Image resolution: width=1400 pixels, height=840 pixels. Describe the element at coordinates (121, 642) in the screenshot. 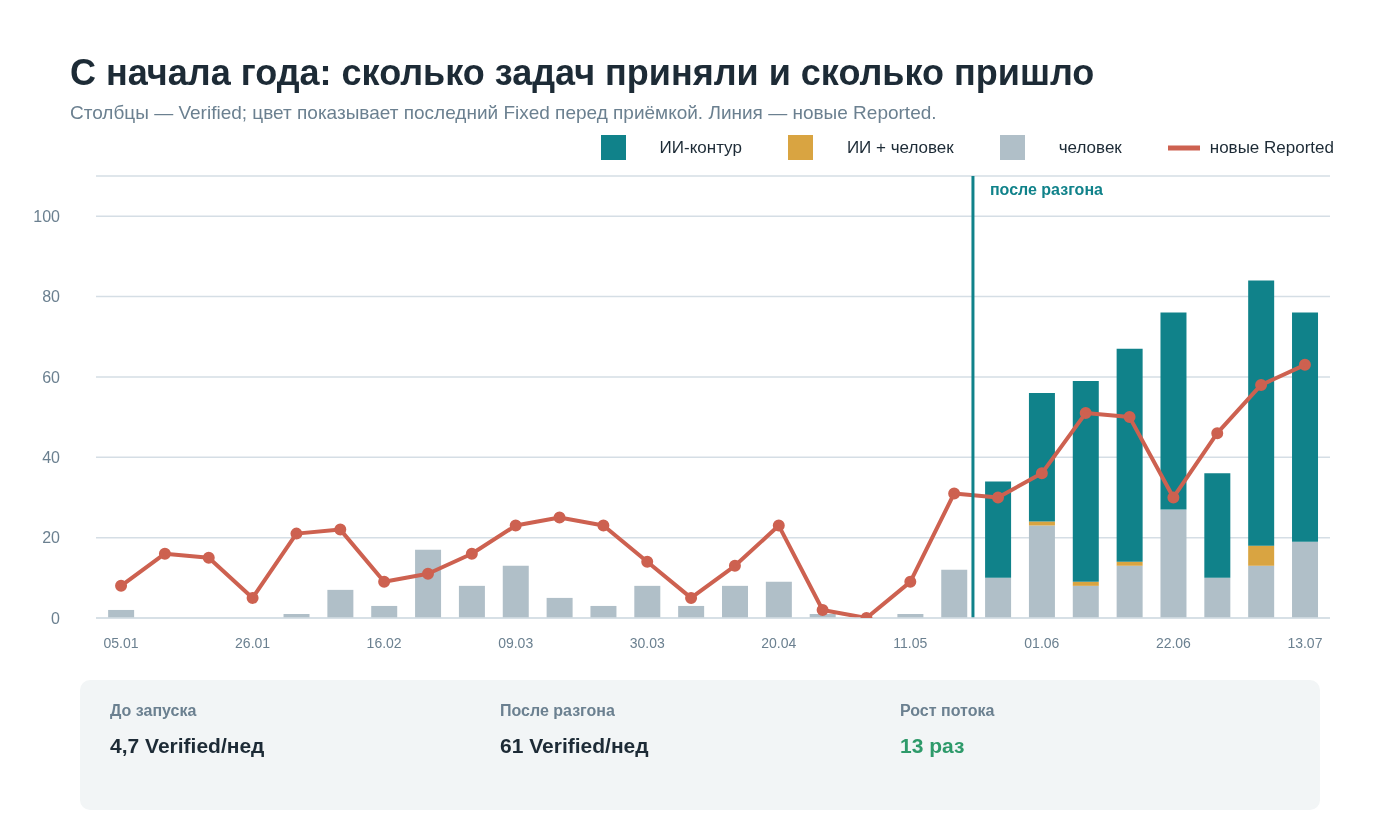

I see `x-tick-label: 05.01` at that location.